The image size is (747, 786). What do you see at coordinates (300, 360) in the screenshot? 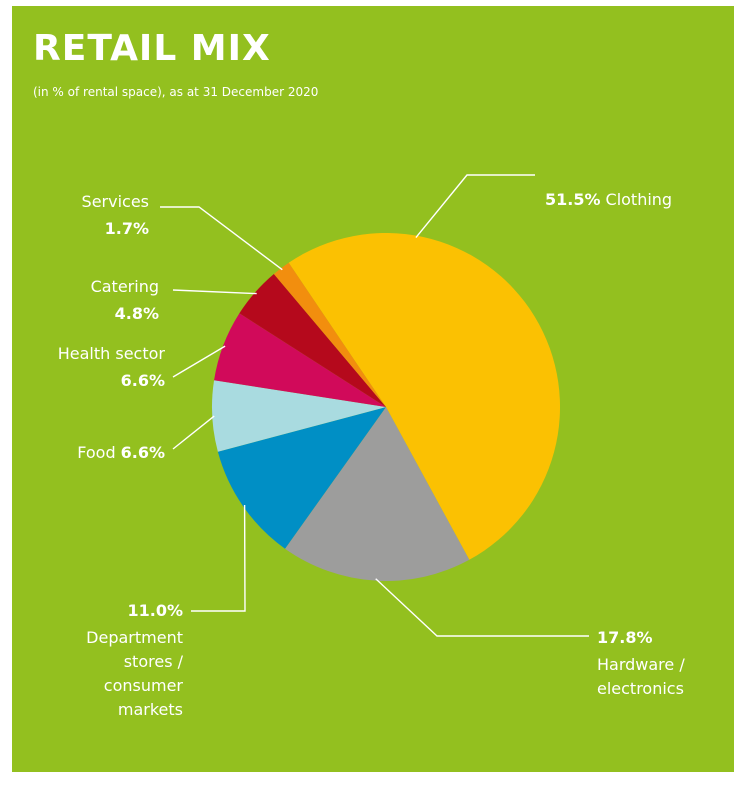
I see `pie-slice-health` at bounding box center [300, 360].